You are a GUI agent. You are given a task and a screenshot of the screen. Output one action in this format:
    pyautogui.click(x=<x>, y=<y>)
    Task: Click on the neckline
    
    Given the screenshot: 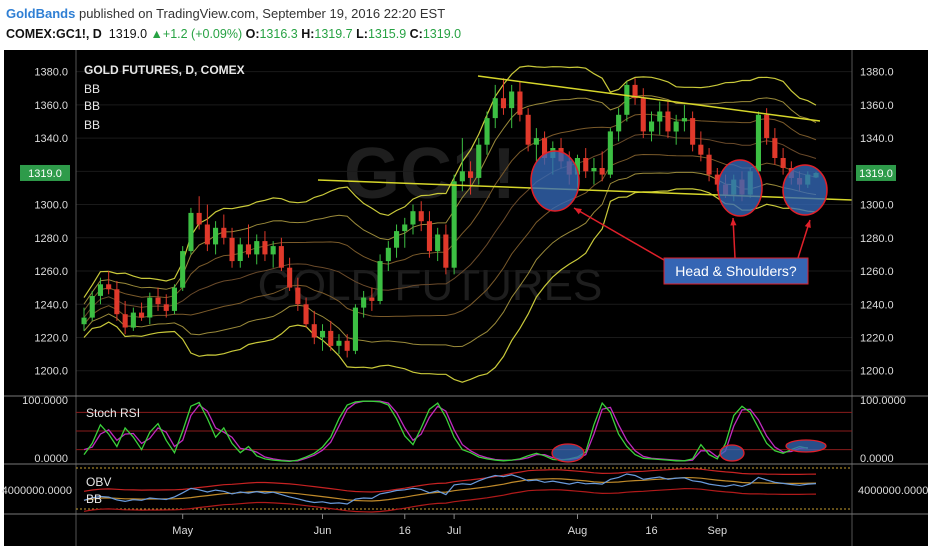 What is the action you would take?
    pyautogui.click(x=585, y=190)
    